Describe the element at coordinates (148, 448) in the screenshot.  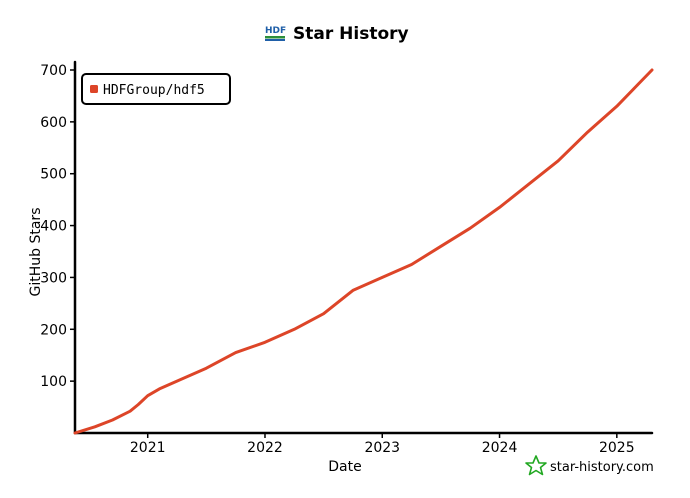
I see `x-tick-label: 2021` at that location.